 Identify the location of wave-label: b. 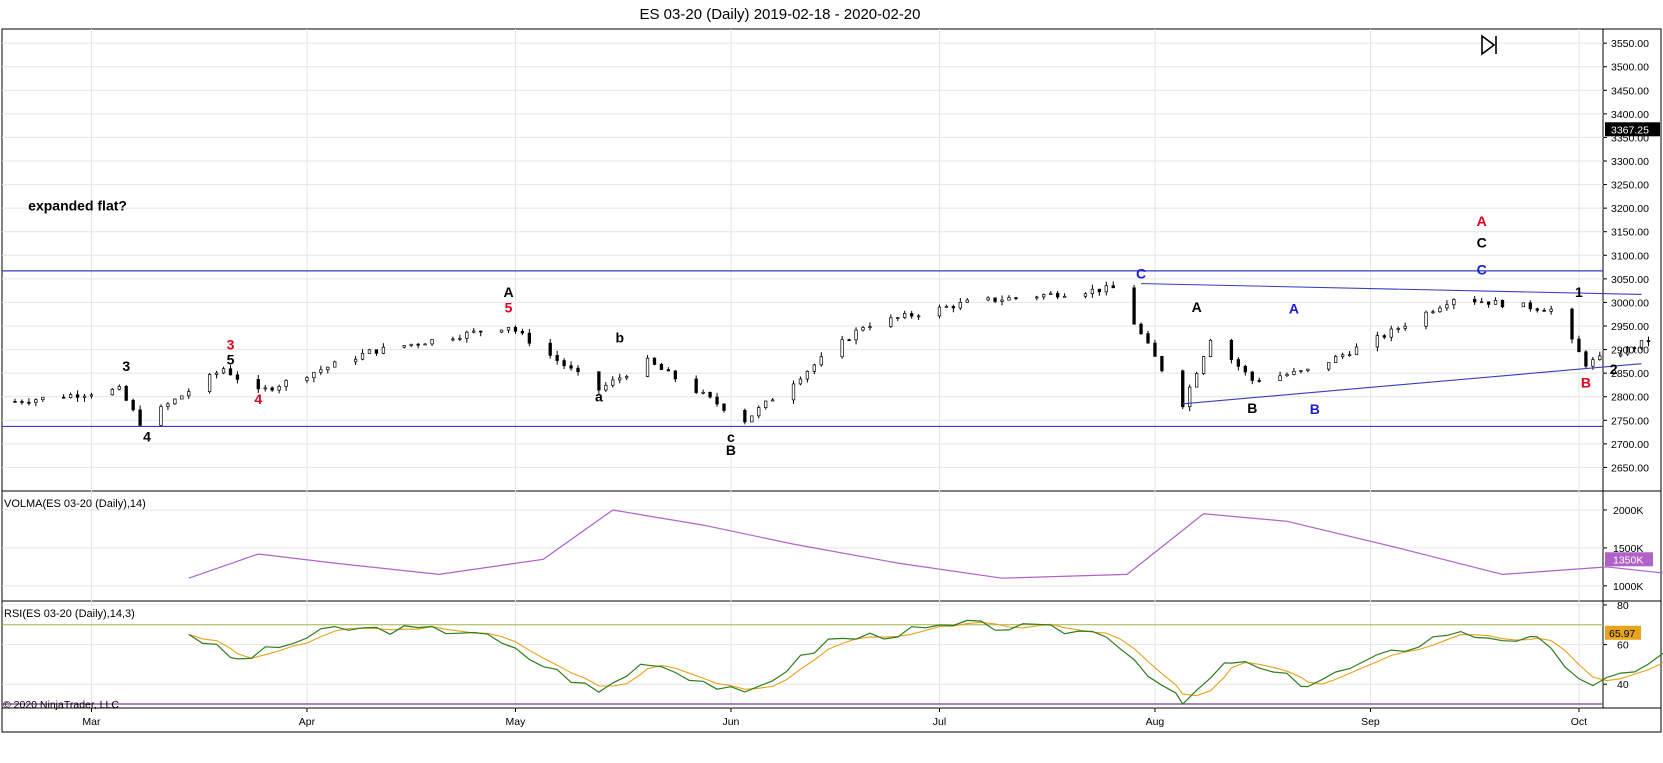
(619, 338).